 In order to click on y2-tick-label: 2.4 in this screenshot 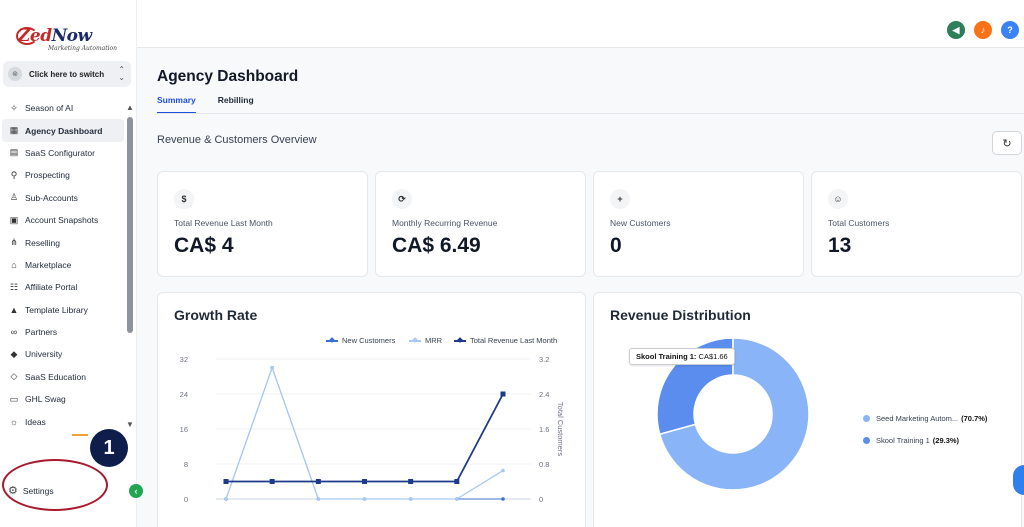, I will do `click(544, 394)`.